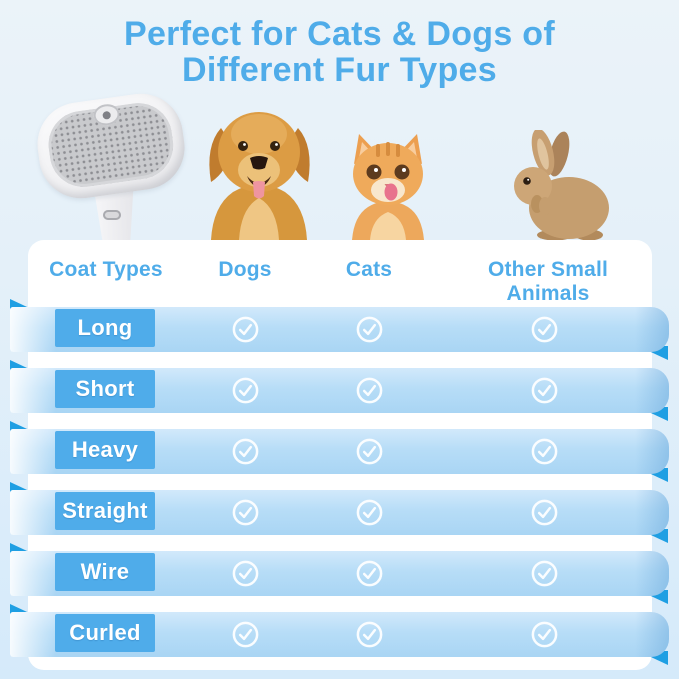 Image resolution: width=679 pixels, height=679 pixels. I want to click on coat-type-label: Curled, so click(105, 633).